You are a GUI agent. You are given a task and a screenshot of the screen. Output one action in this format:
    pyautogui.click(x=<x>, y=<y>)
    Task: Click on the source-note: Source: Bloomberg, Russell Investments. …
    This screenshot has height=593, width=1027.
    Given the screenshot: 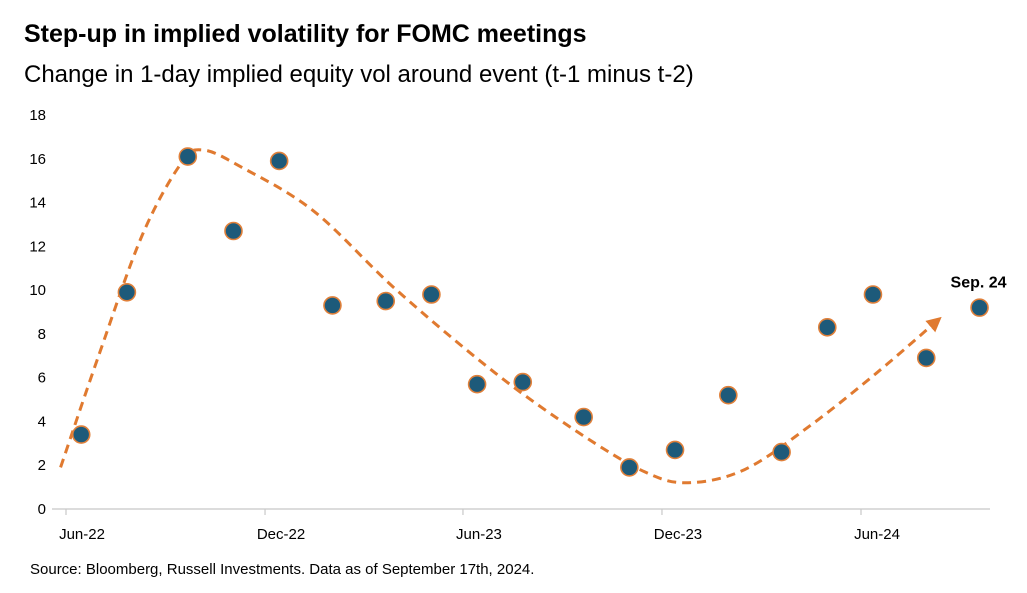 What is the action you would take?
    pyautogui.click(x=282, y=569)
    